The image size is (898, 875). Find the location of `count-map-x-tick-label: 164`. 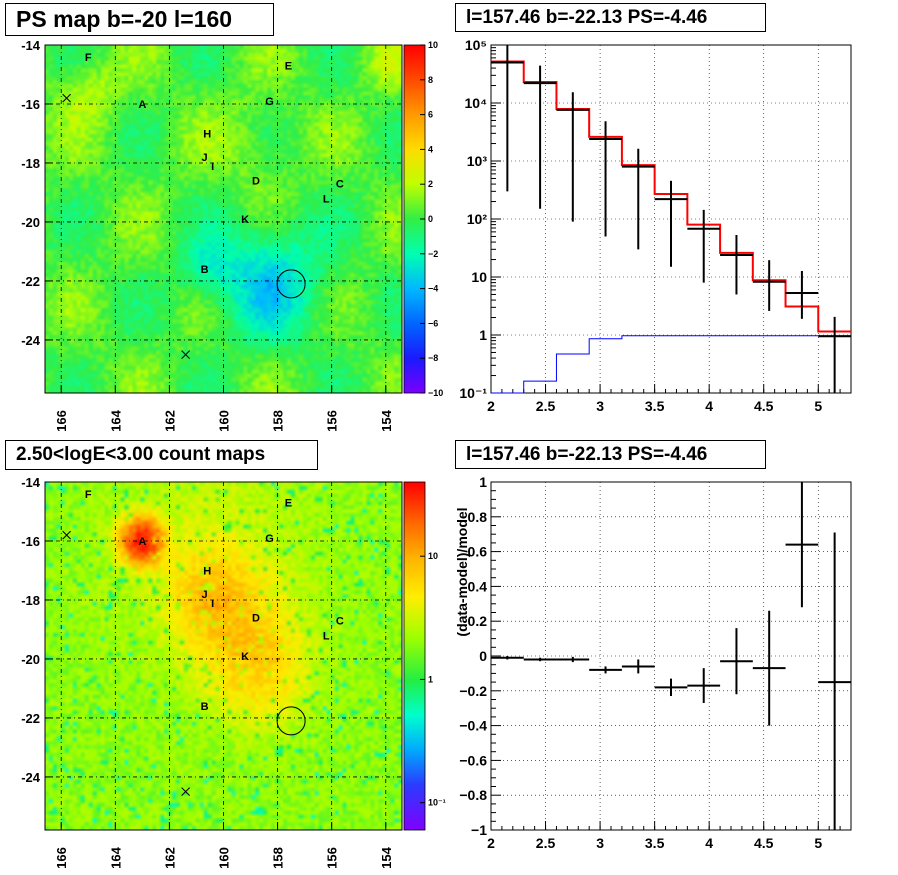

count-map-x-tick-label: 164 is located at coordinates (115, 857).